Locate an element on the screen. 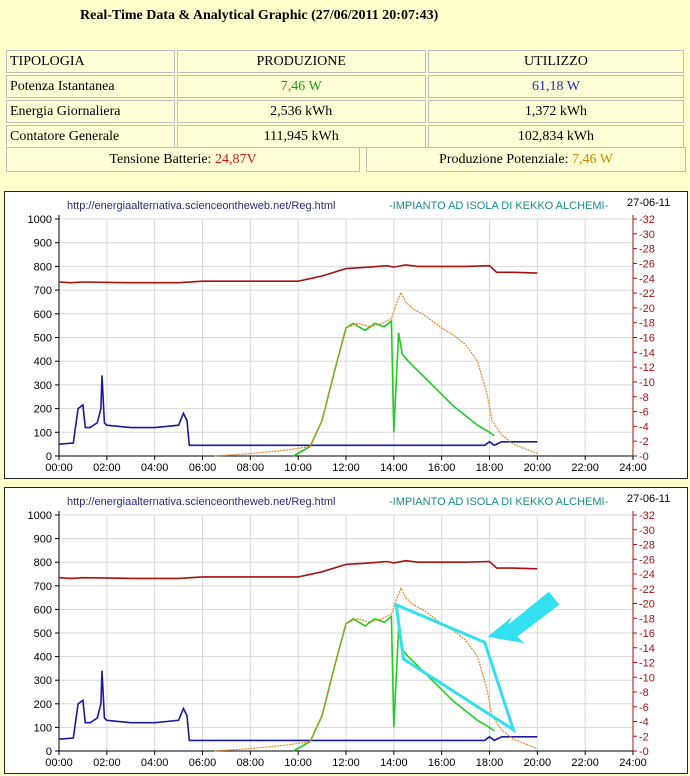 This screenshot has height=776, width=690. prod-value: 7,46 W is located at coordinates (301, 86).